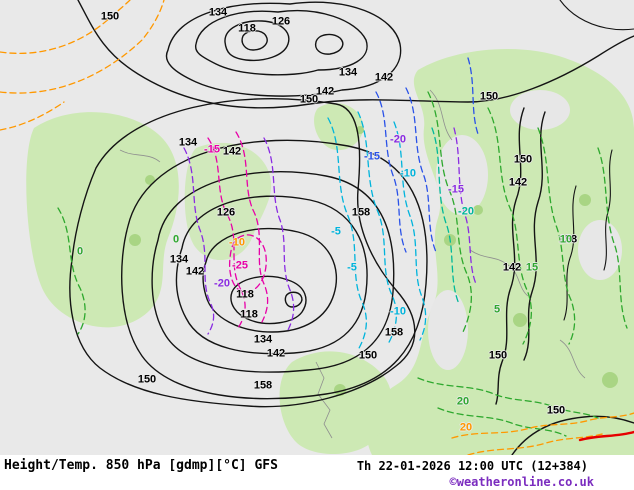  Describe the element at coordinates (141, 465) in the screenshot. I see `chart-title: Height/Temp. 850 hPa [gdmp][°C] GFS` at that location.